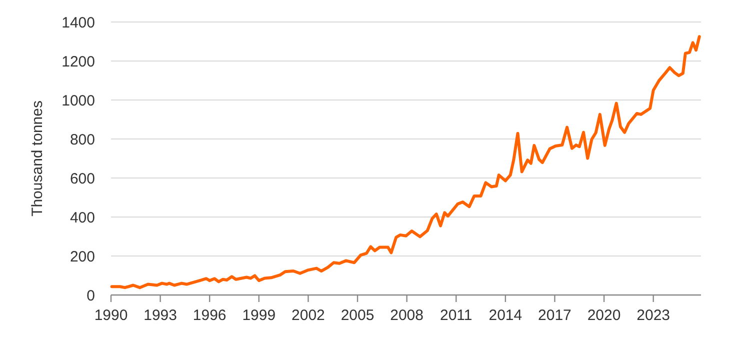 The height and width of the screenshot is (344, 743). I want to click on y-tick-label: 1000, so click(78, 101).